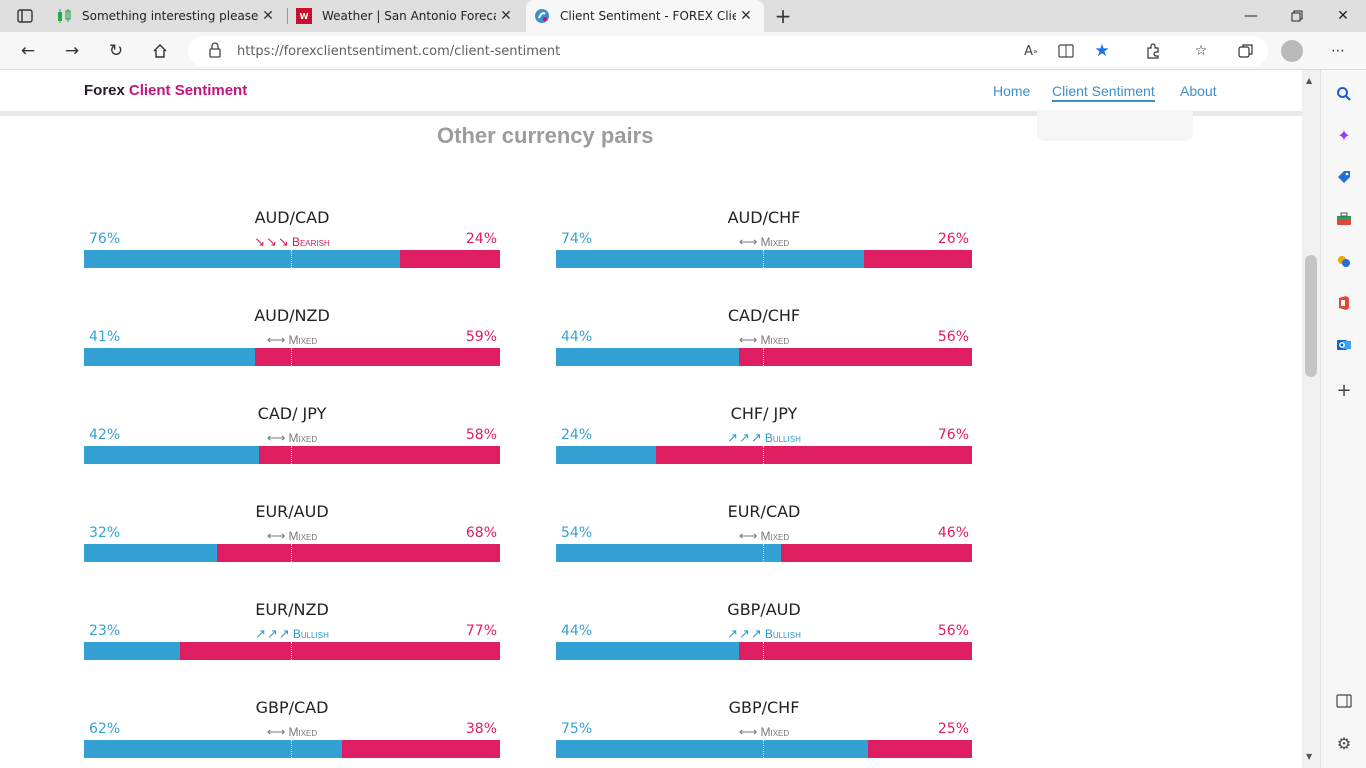 Image resolution: width=1366 pixels, height=768 pixels. What do you see at coordinates (1102, 51) in the screenshot?
I see `favorite-star-icon: ★` at bounding box center [1102, 51].